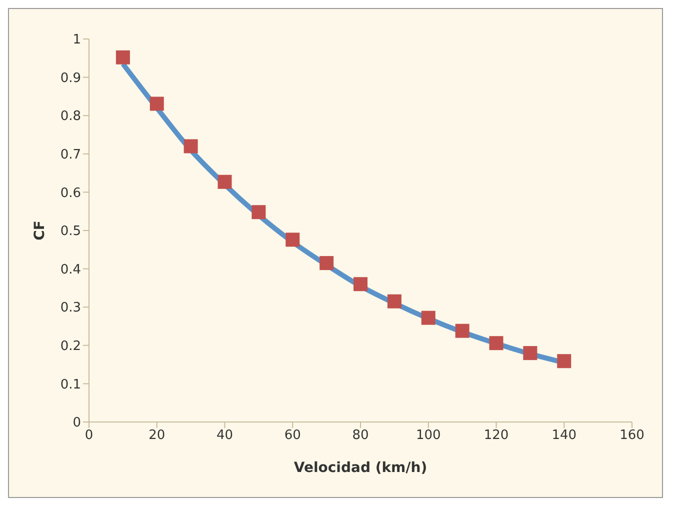 The height and width of the screenshot is (511, 675). I want to click on x-tick-label: 20, so click(157, 436).